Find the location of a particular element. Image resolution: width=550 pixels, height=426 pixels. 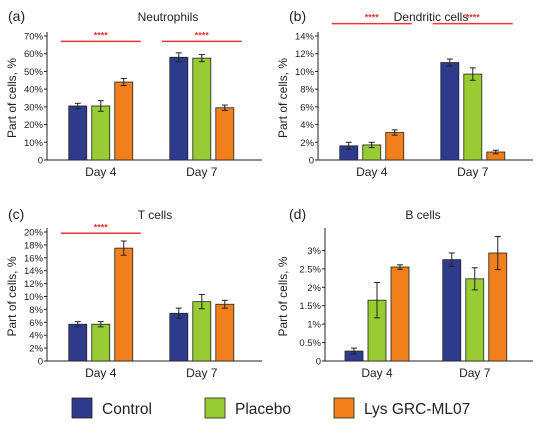

panel-title: B cells is located at coordinates (422, 215).